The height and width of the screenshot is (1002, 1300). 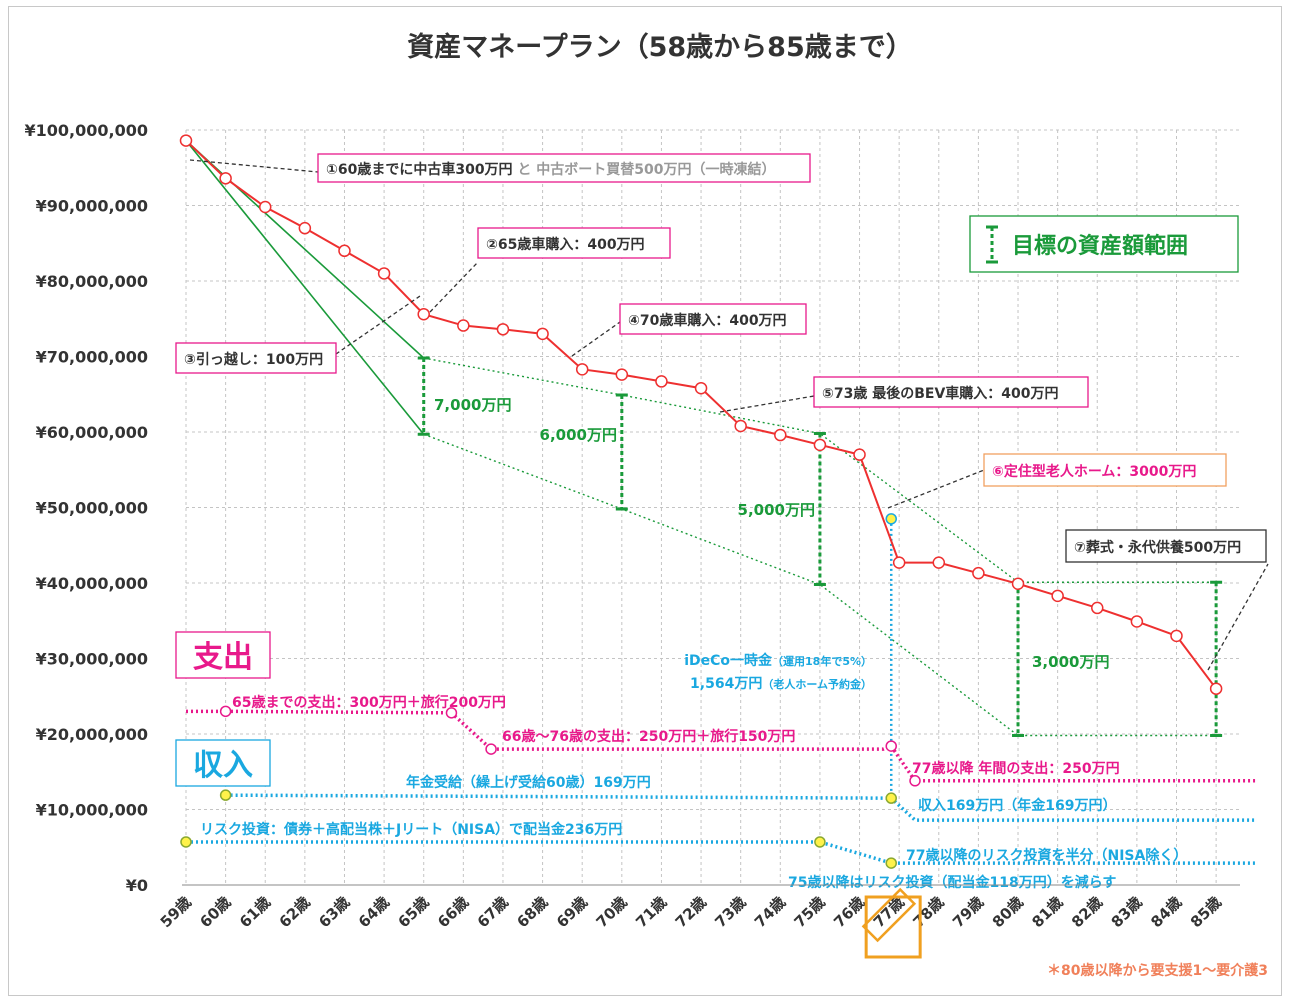 I want to click on ideco-line1-main: iDeCo一時金, so click(x=728, y=660).